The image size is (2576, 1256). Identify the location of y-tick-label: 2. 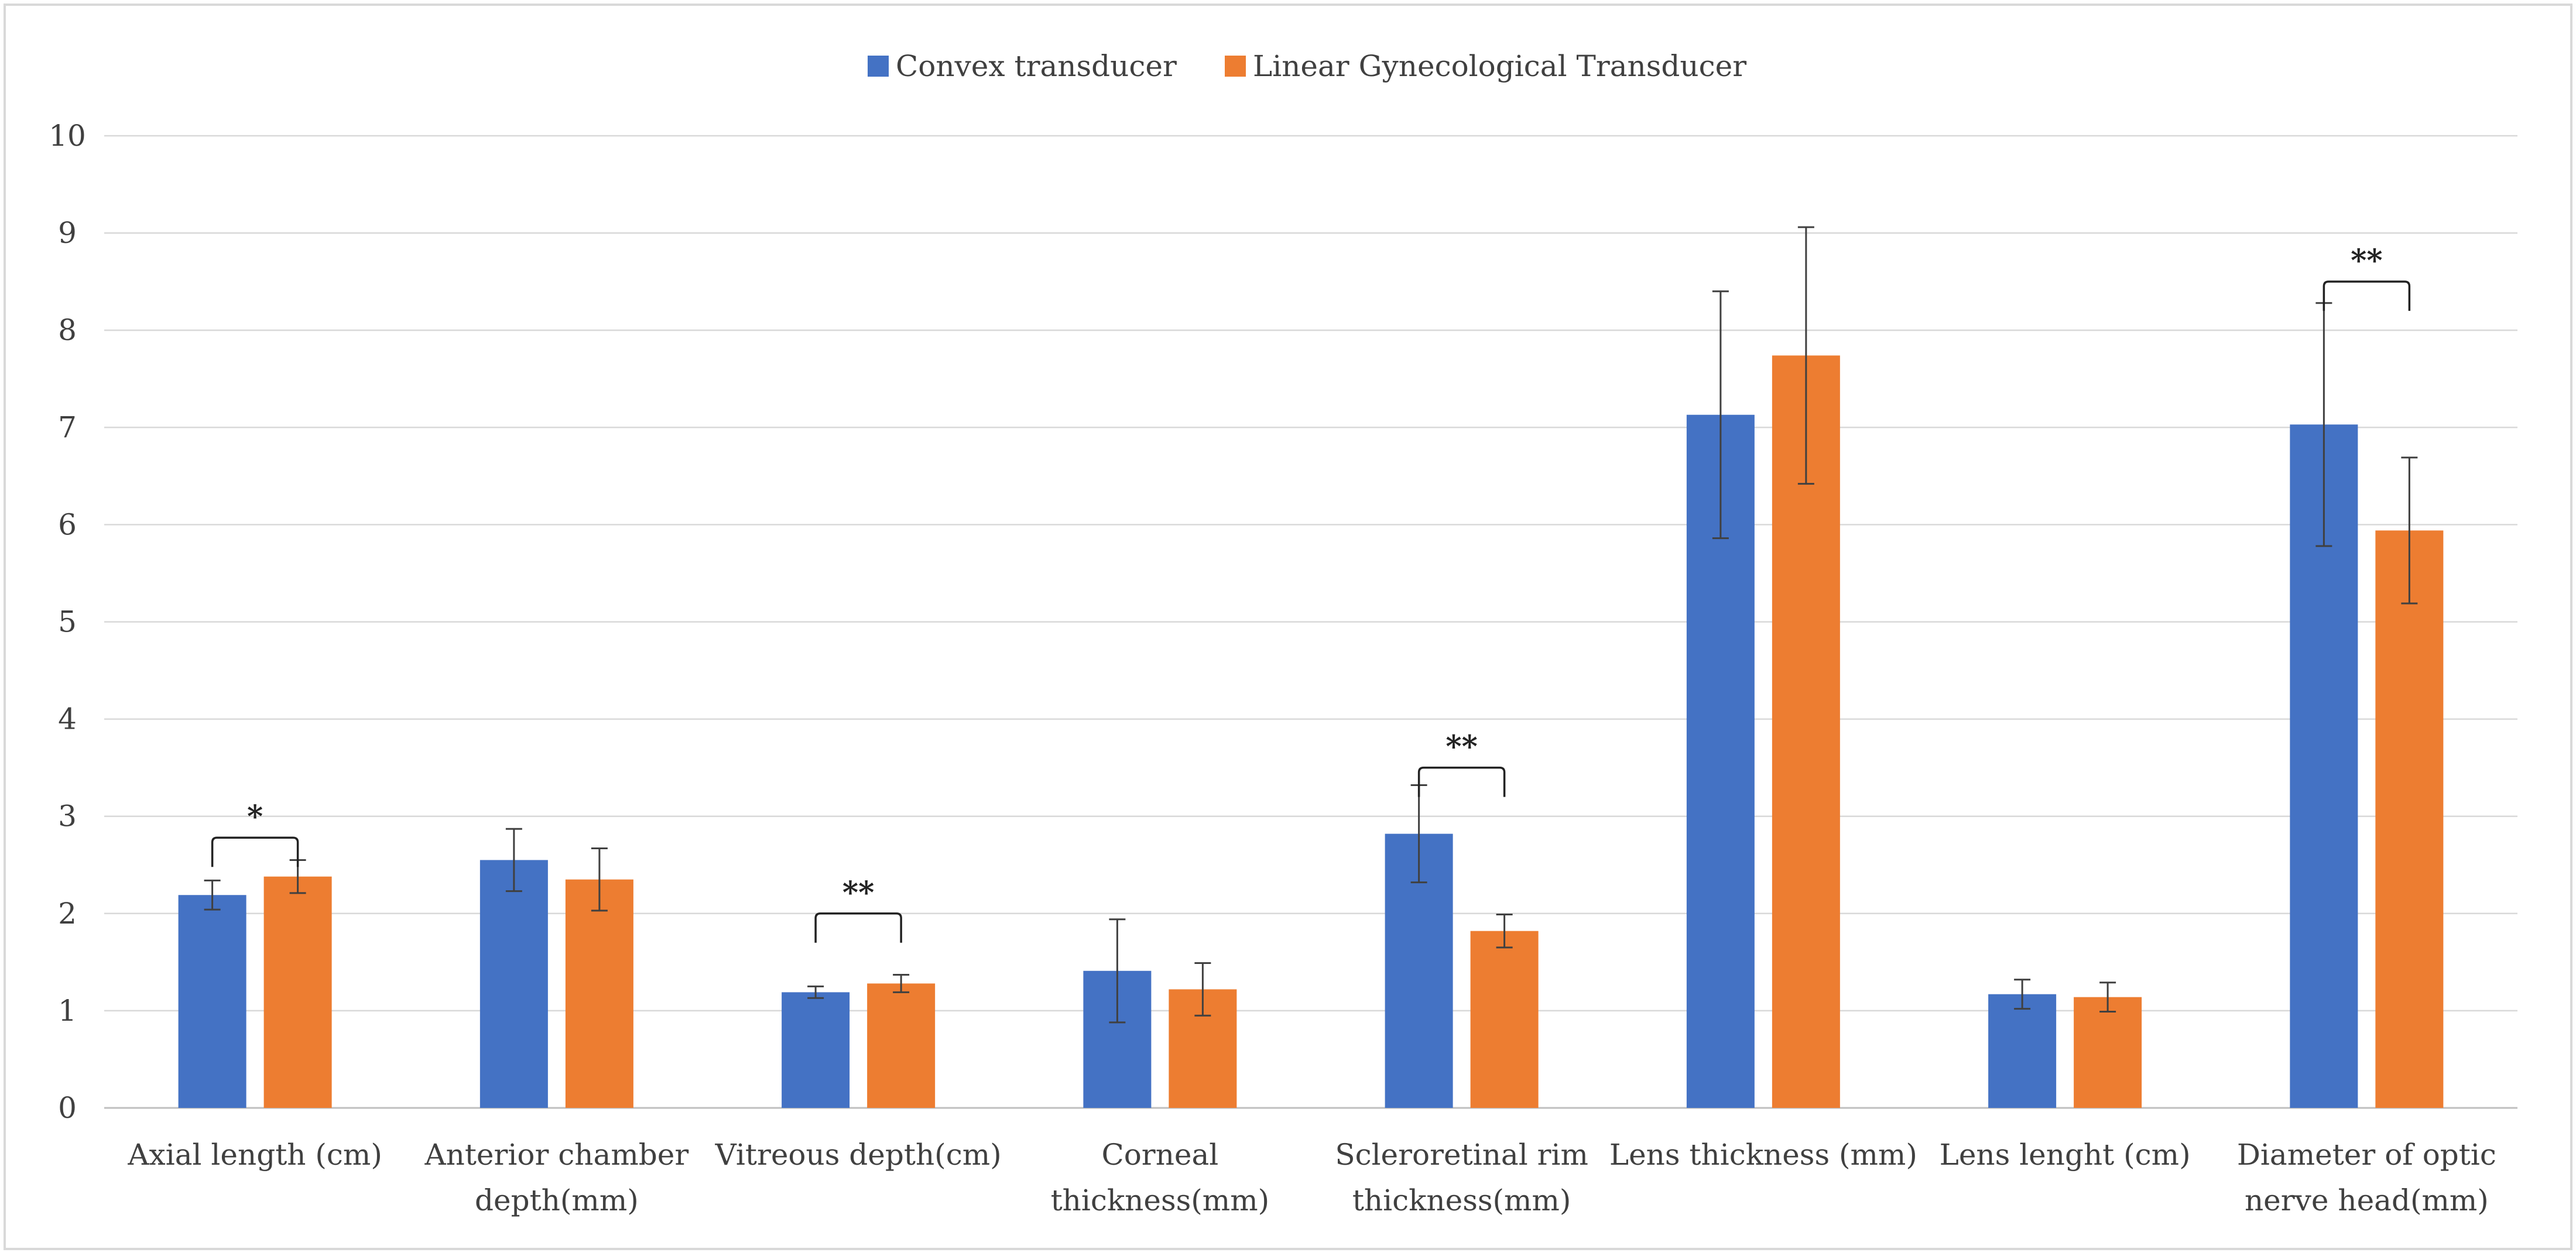
(67, 914).